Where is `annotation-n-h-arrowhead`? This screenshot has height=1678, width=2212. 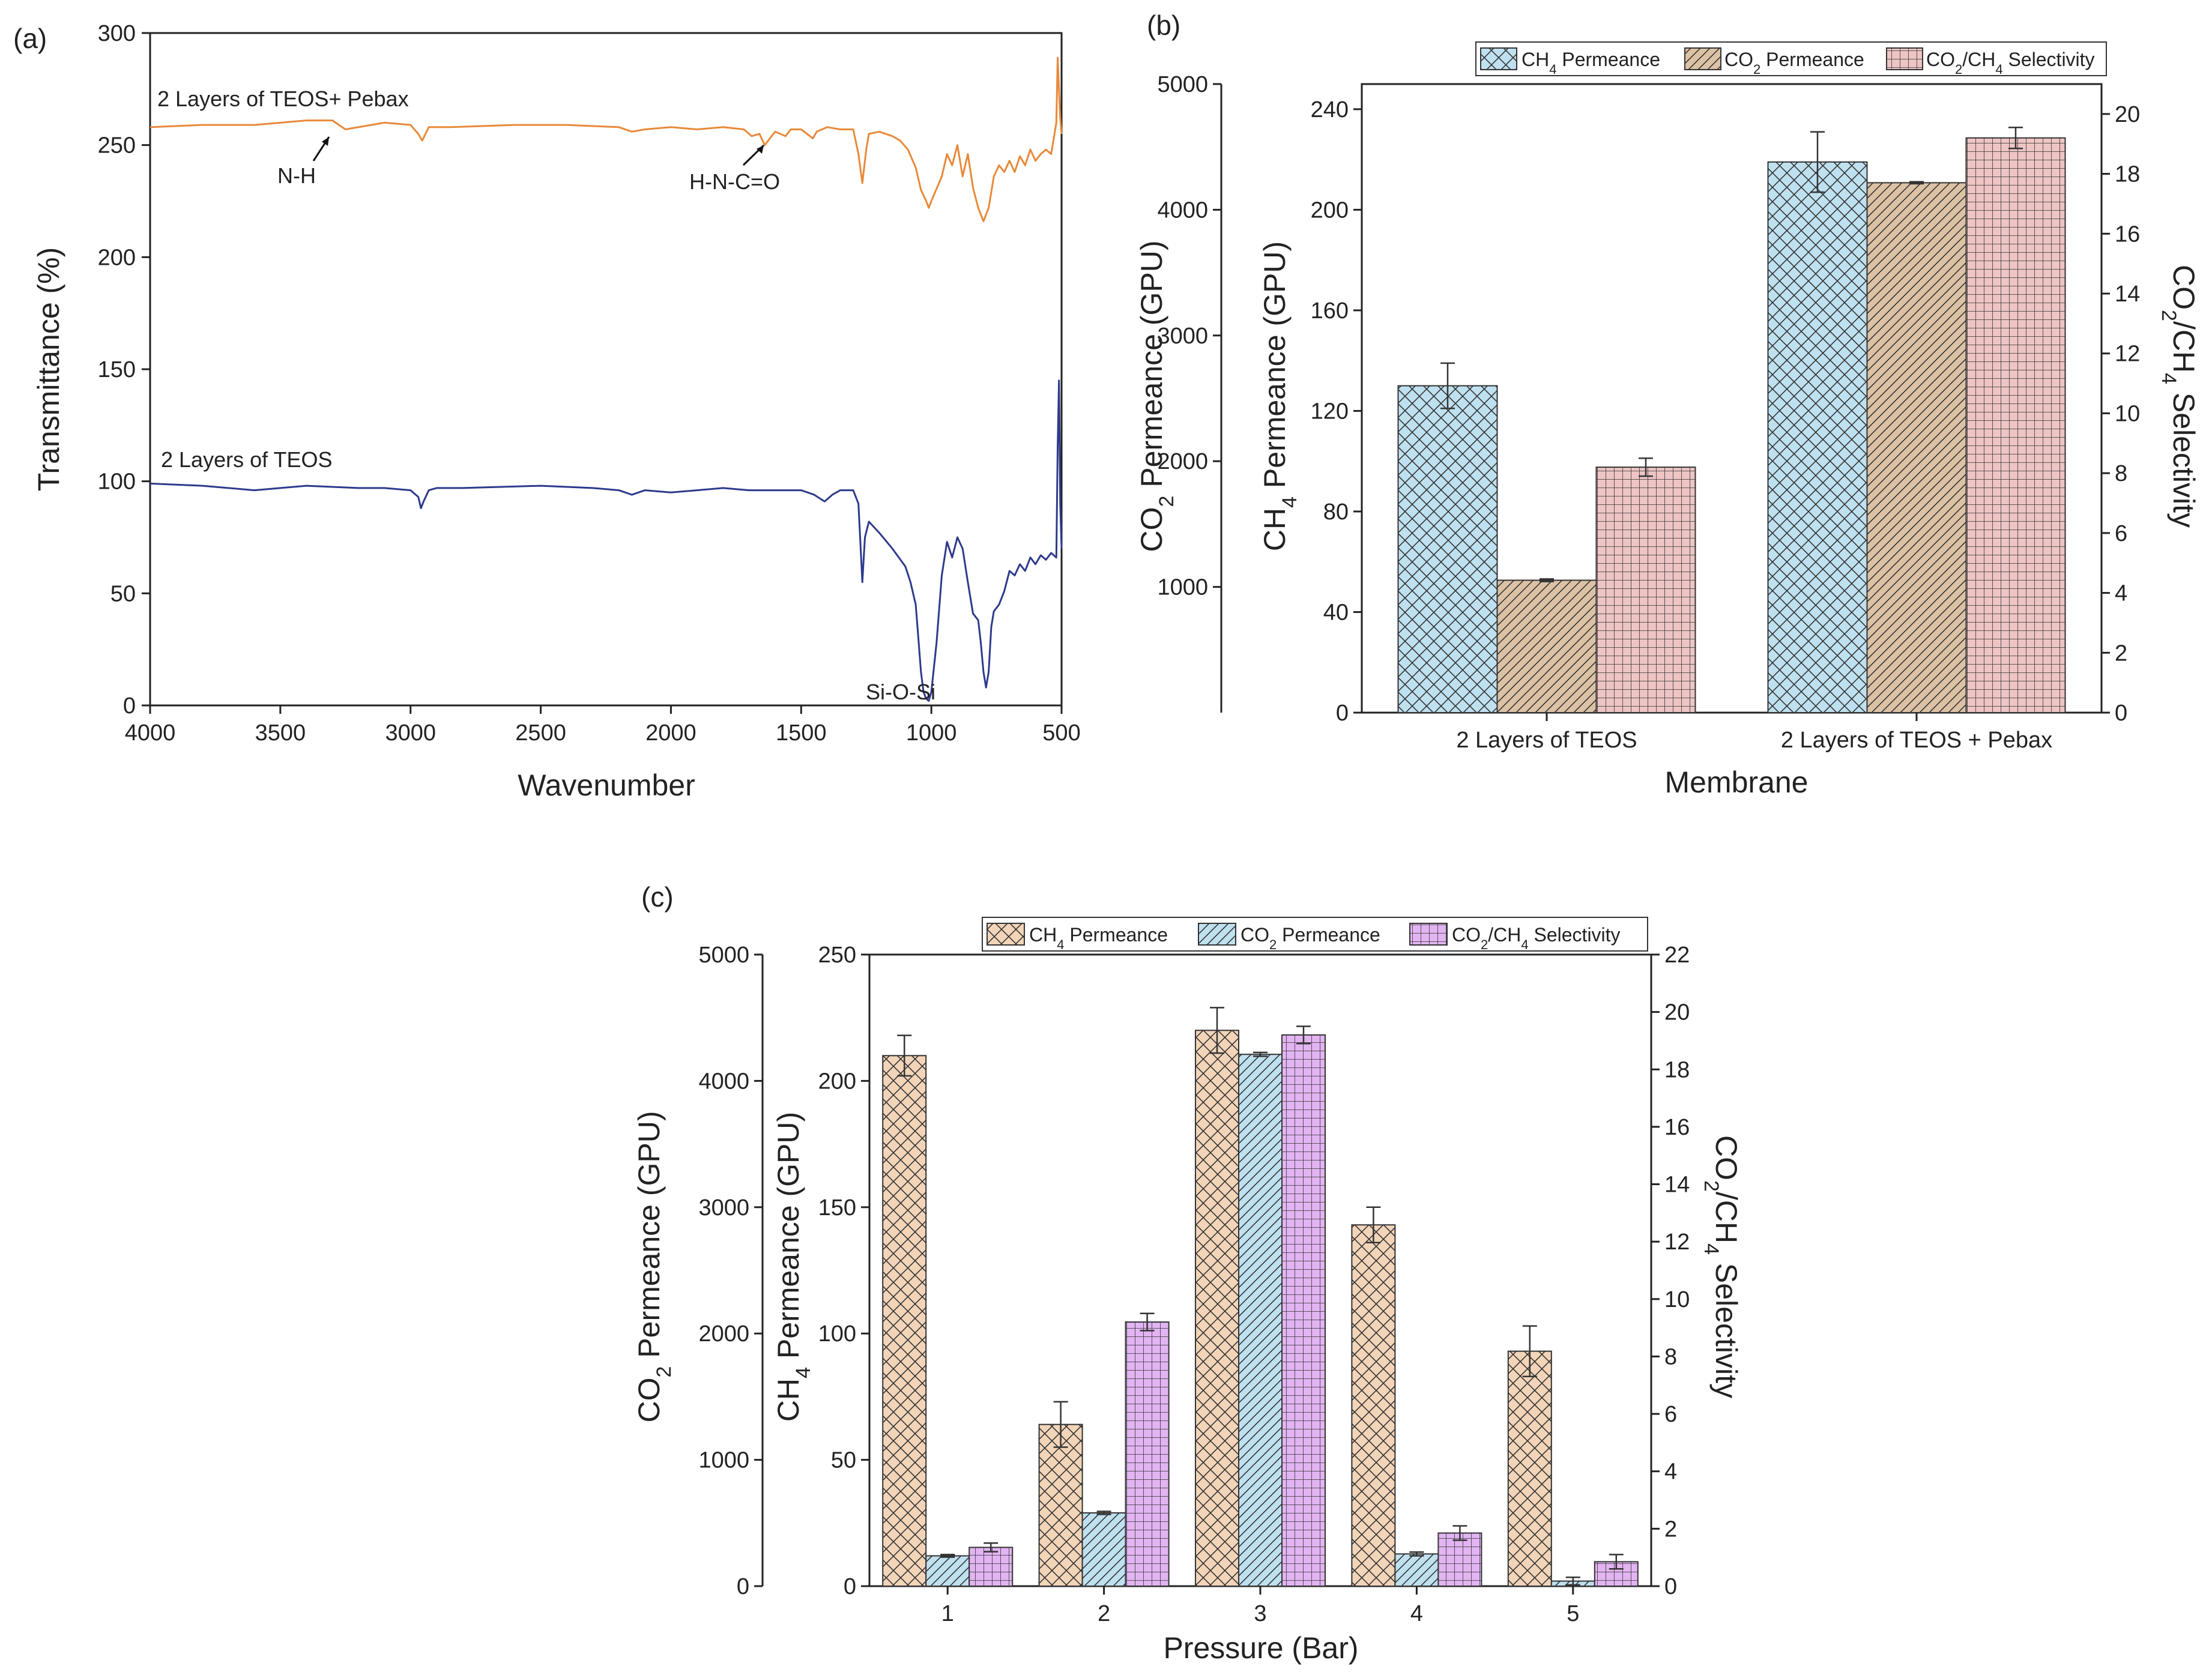
annotation-n-h-arrowhead is located at coordinates (325, 141).